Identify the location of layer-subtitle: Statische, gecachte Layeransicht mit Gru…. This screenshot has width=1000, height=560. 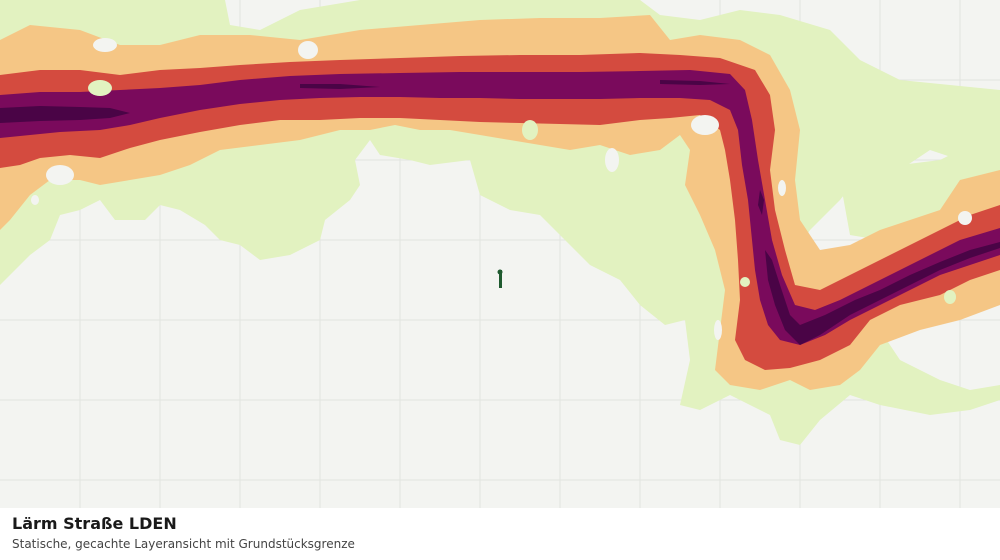
(183, 544).